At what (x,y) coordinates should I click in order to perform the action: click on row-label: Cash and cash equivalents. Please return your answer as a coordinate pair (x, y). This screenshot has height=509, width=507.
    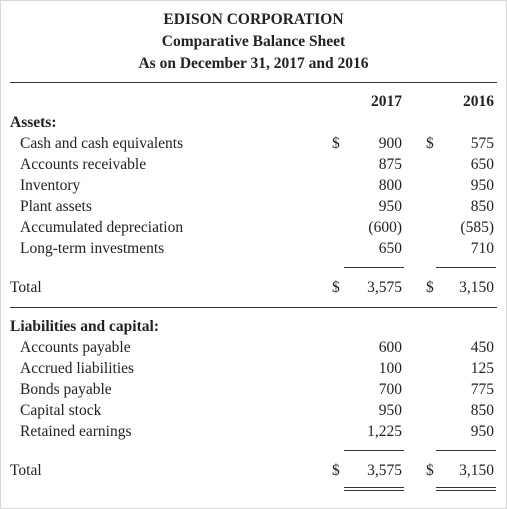
    Looking at the image, I should click on (102, 143).